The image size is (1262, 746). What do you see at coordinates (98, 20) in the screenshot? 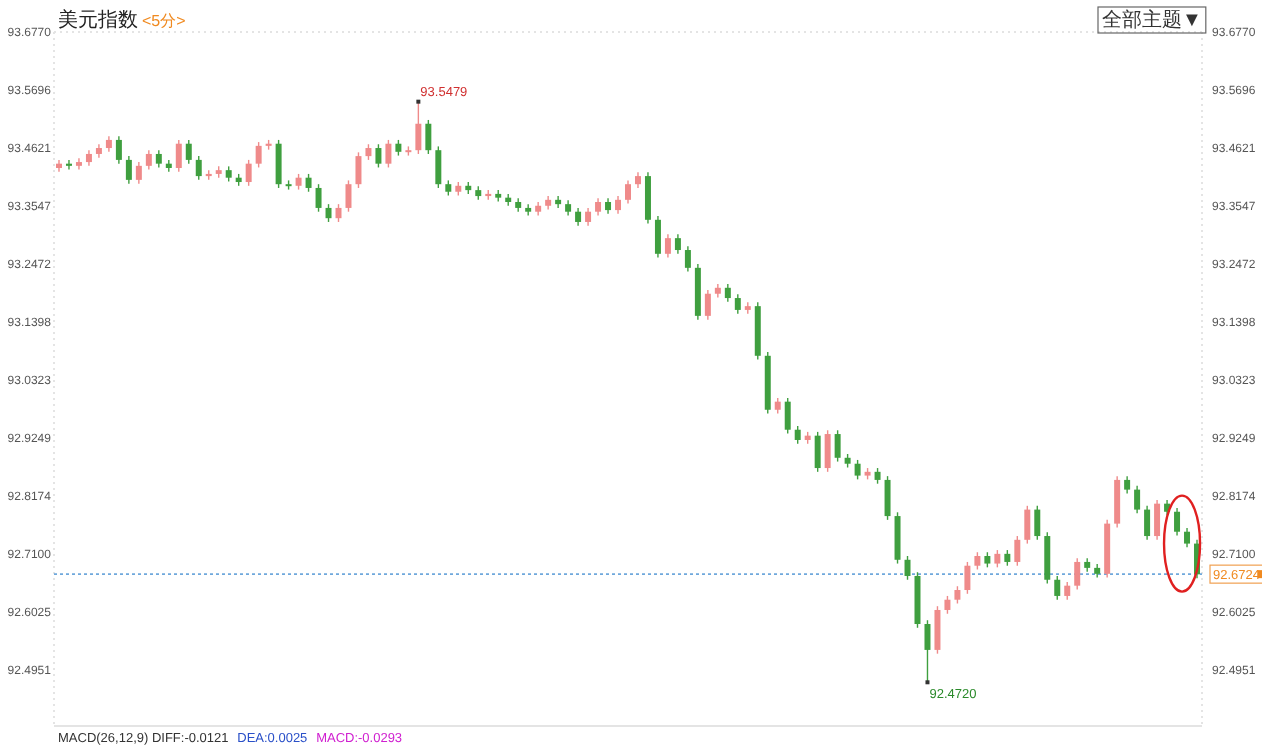
I see `chart-title: 美元指数` at bounding box center [98, 20].